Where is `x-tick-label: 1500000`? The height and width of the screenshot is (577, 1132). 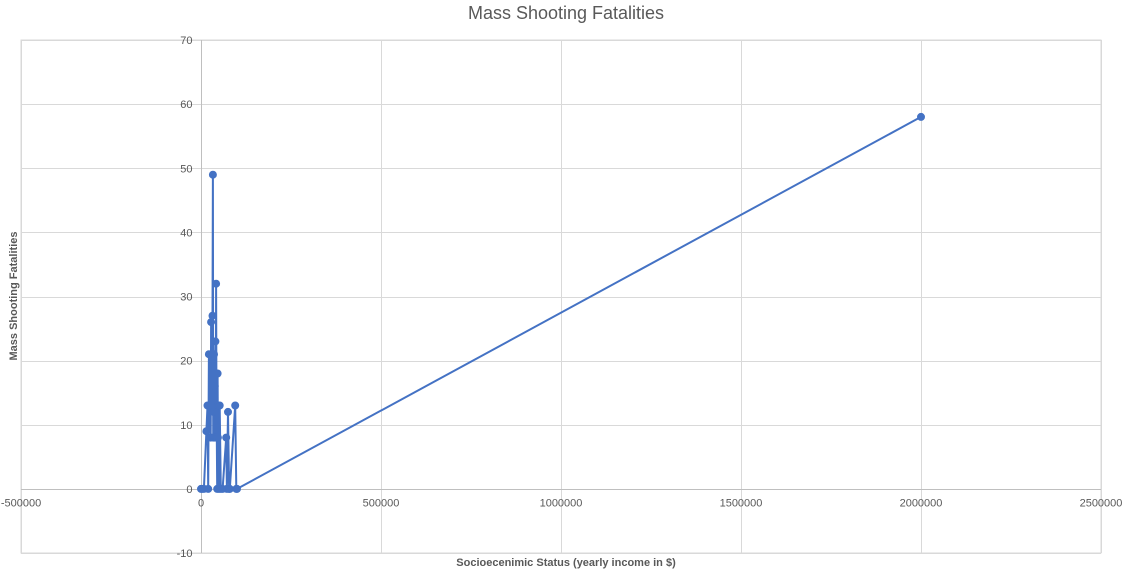 x-tick-label: 1500000 is located at coordinates (741, 504).